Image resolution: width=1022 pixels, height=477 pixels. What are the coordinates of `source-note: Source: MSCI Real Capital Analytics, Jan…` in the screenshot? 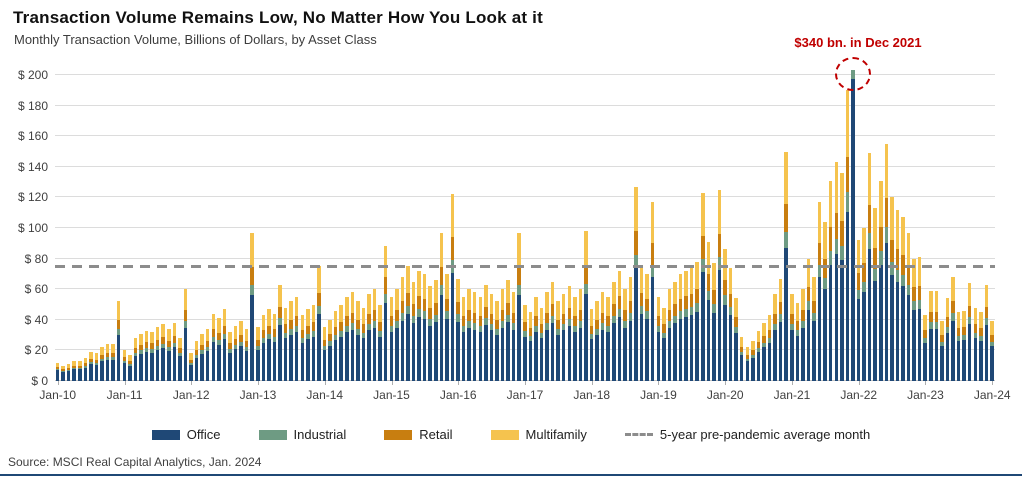 It's located at (135, 462).